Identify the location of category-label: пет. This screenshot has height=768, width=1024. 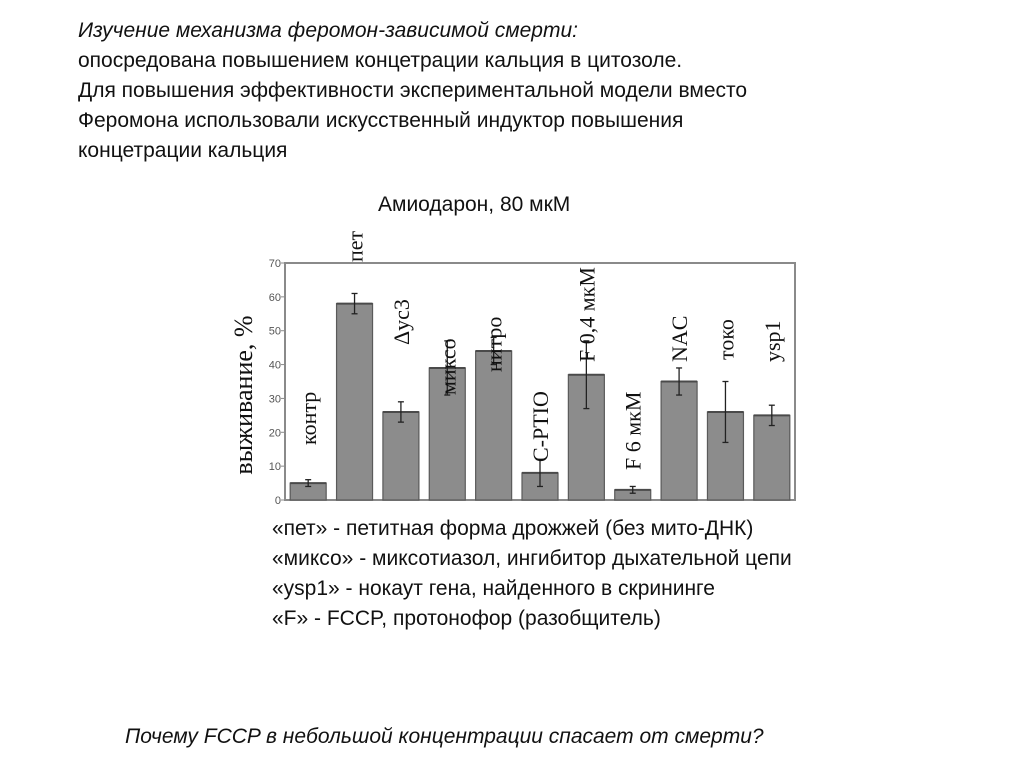
(355, 246).